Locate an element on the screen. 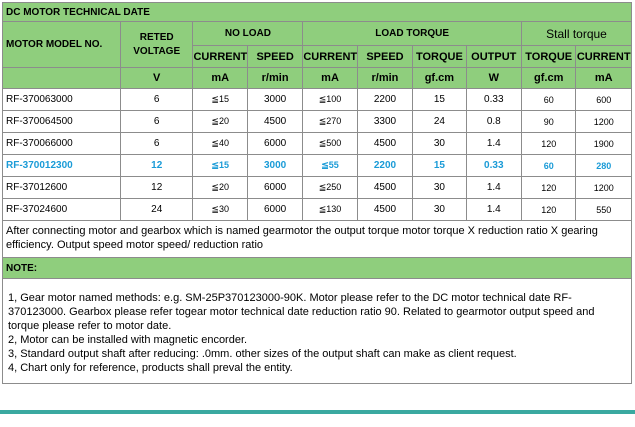  cell: 280 is located at coordinates (603, 165).